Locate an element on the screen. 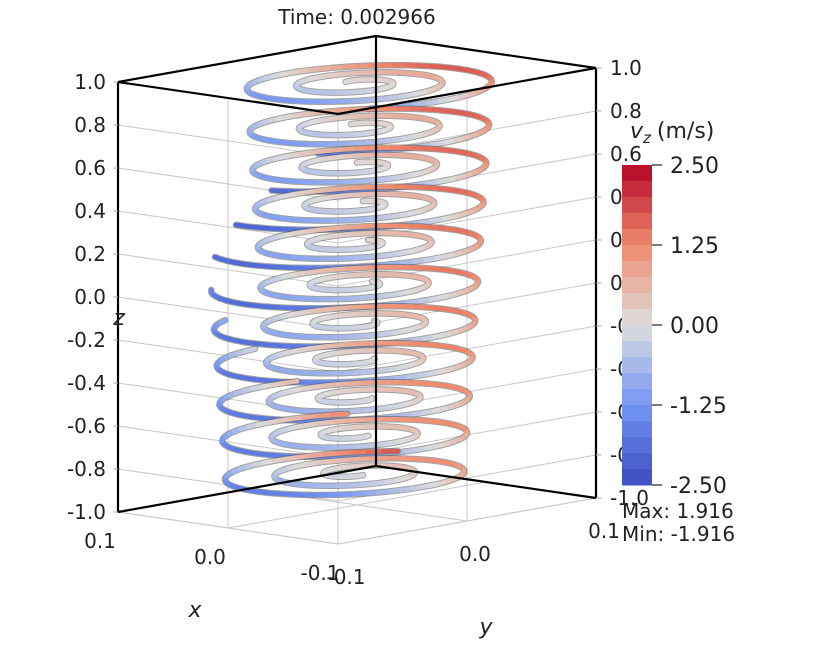 The image size is (831, 659). x-tick-label: 0.0 is located at coordinates (210, 557).